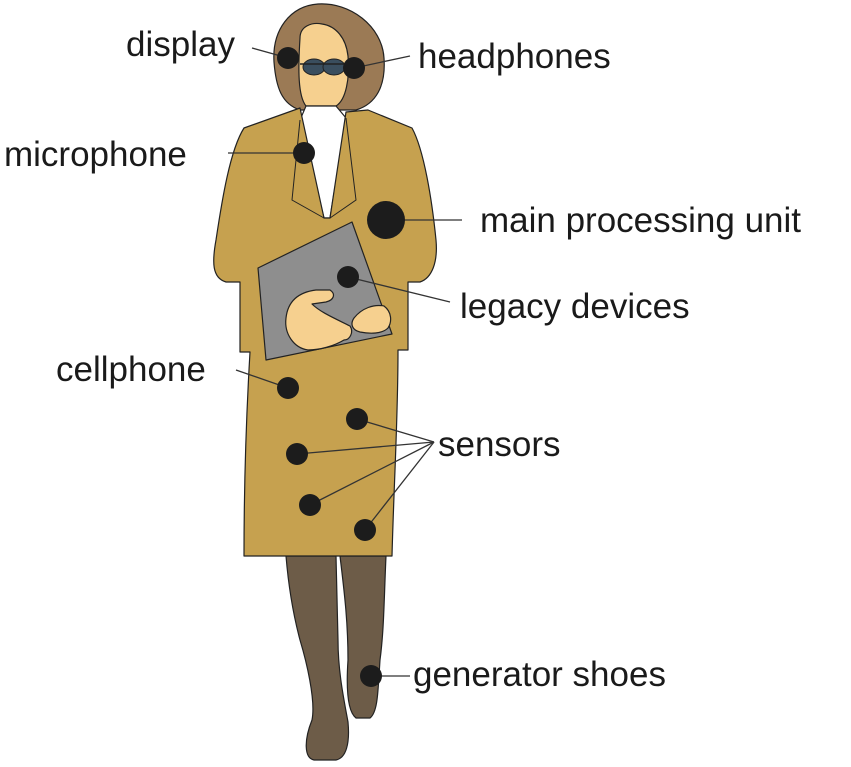 The width and height of the screenshot is (851, 767). What do you see at coordinates (386, 220) in the screenshot?
I see `main-processing-unit-dot` at bounding box center [386, 220].